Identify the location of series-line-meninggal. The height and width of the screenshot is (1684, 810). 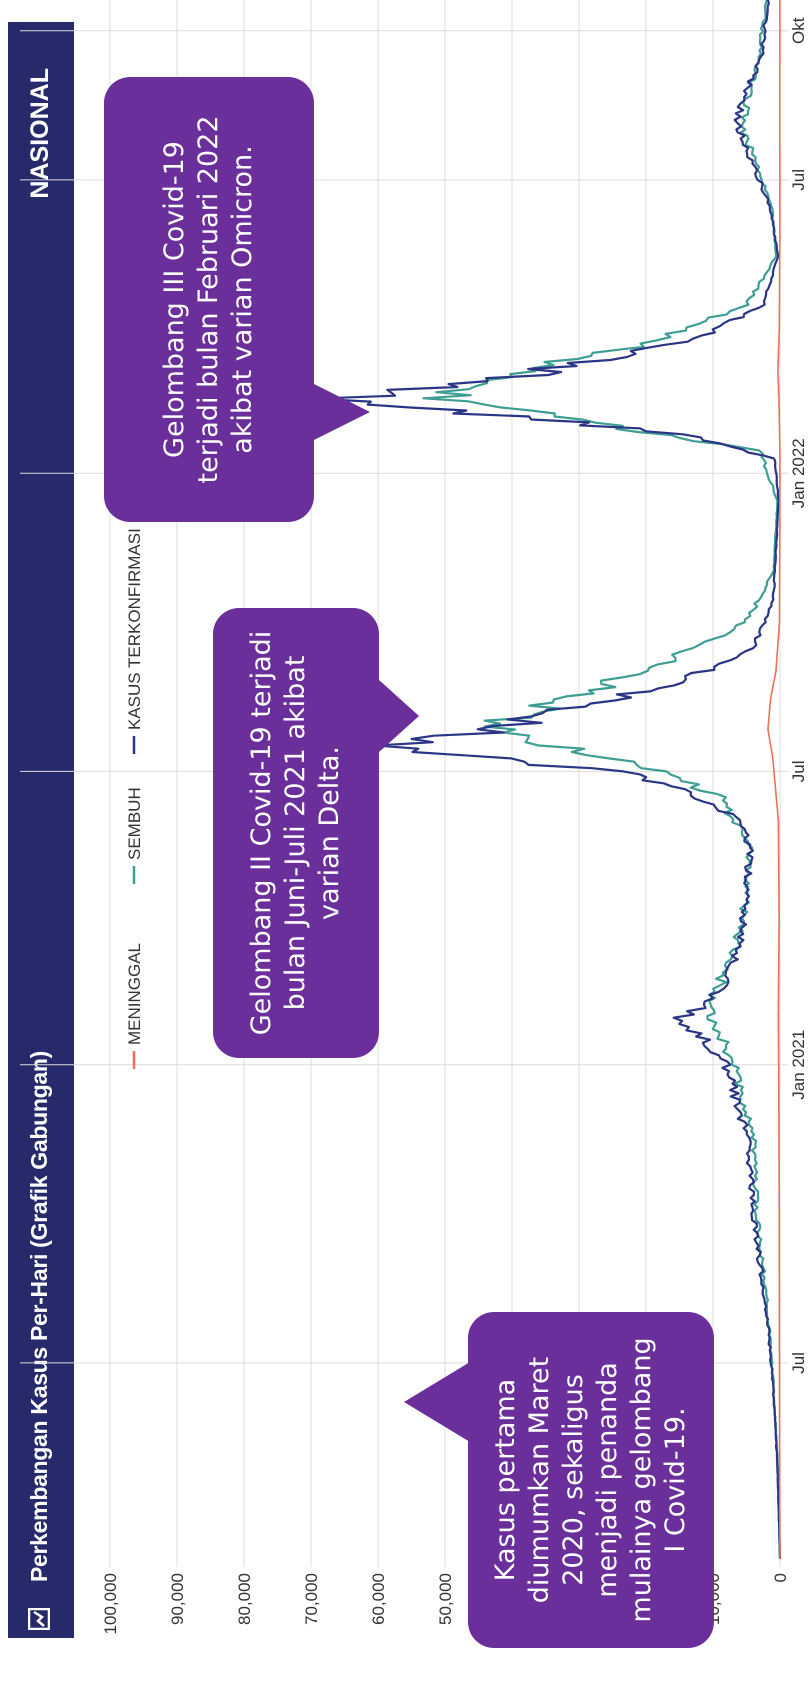
(774, 779).